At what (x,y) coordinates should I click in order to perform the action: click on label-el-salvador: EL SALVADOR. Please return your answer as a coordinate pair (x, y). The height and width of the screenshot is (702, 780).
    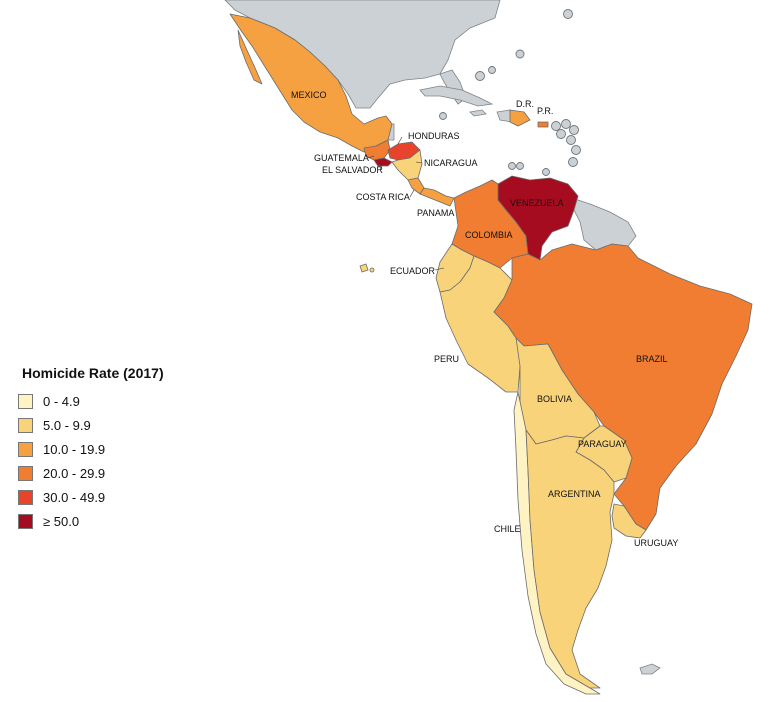
    Looking at the image, I should click on (352, 170).